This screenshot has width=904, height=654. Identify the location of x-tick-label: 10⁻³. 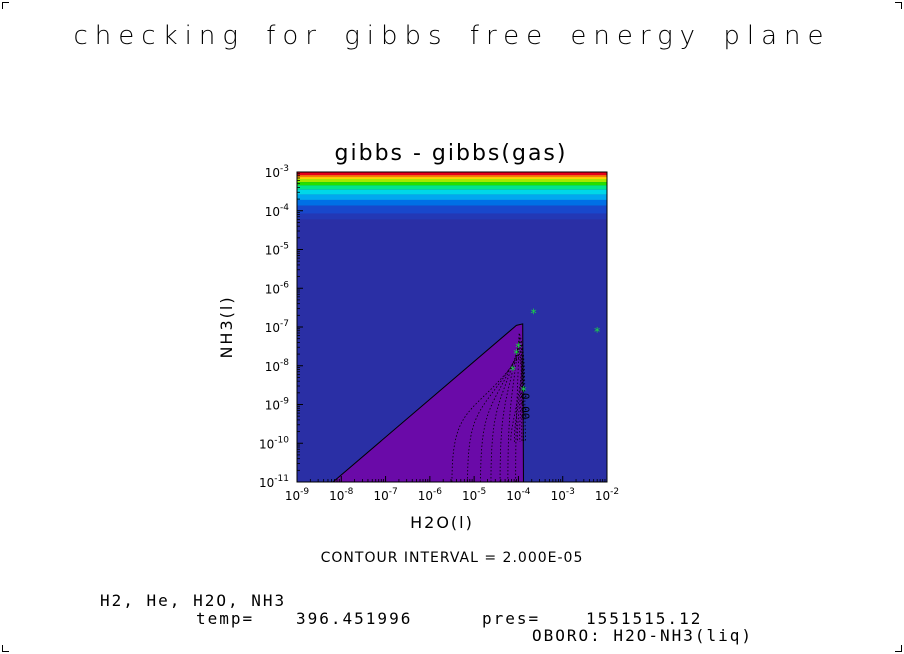
(563, 495).